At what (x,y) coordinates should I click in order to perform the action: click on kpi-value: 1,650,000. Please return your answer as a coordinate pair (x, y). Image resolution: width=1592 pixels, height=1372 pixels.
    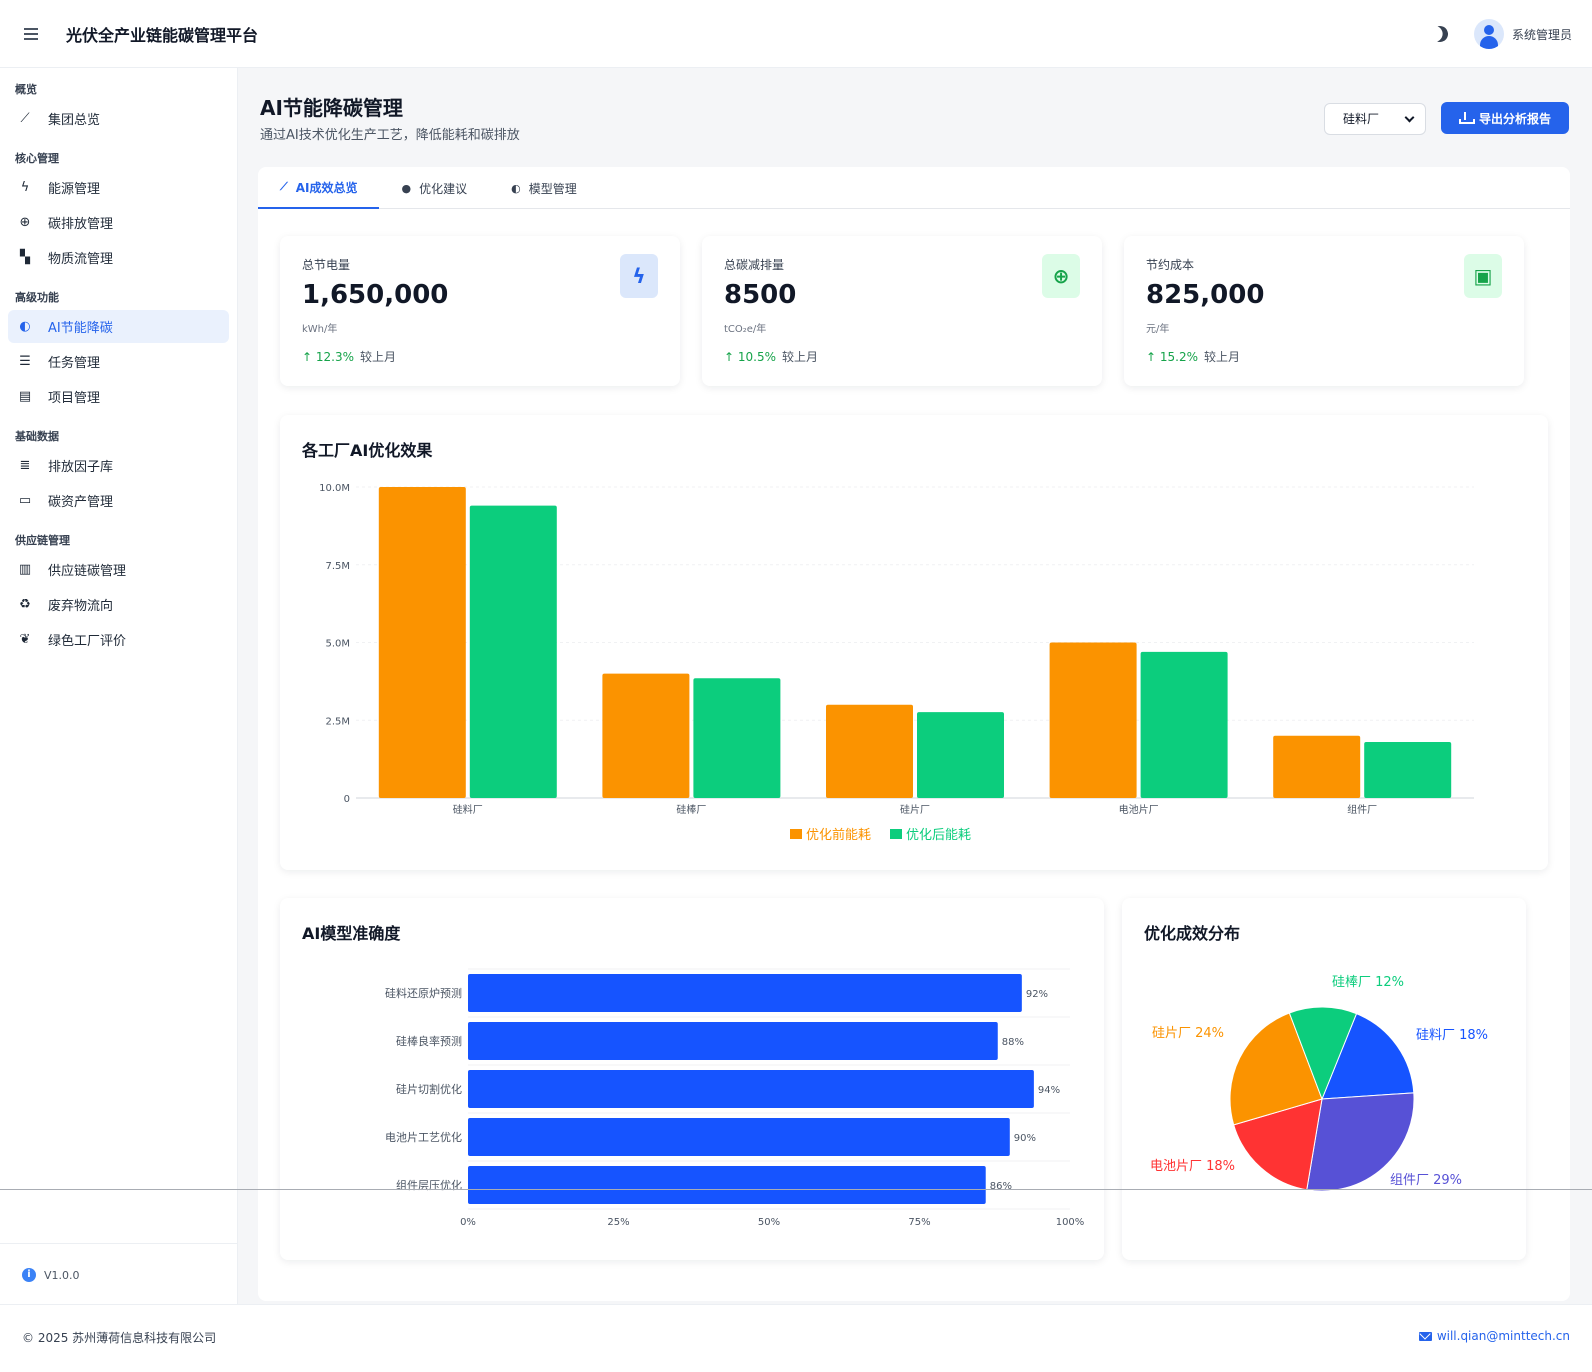
    Looking at the image, I should click on (375, 295).